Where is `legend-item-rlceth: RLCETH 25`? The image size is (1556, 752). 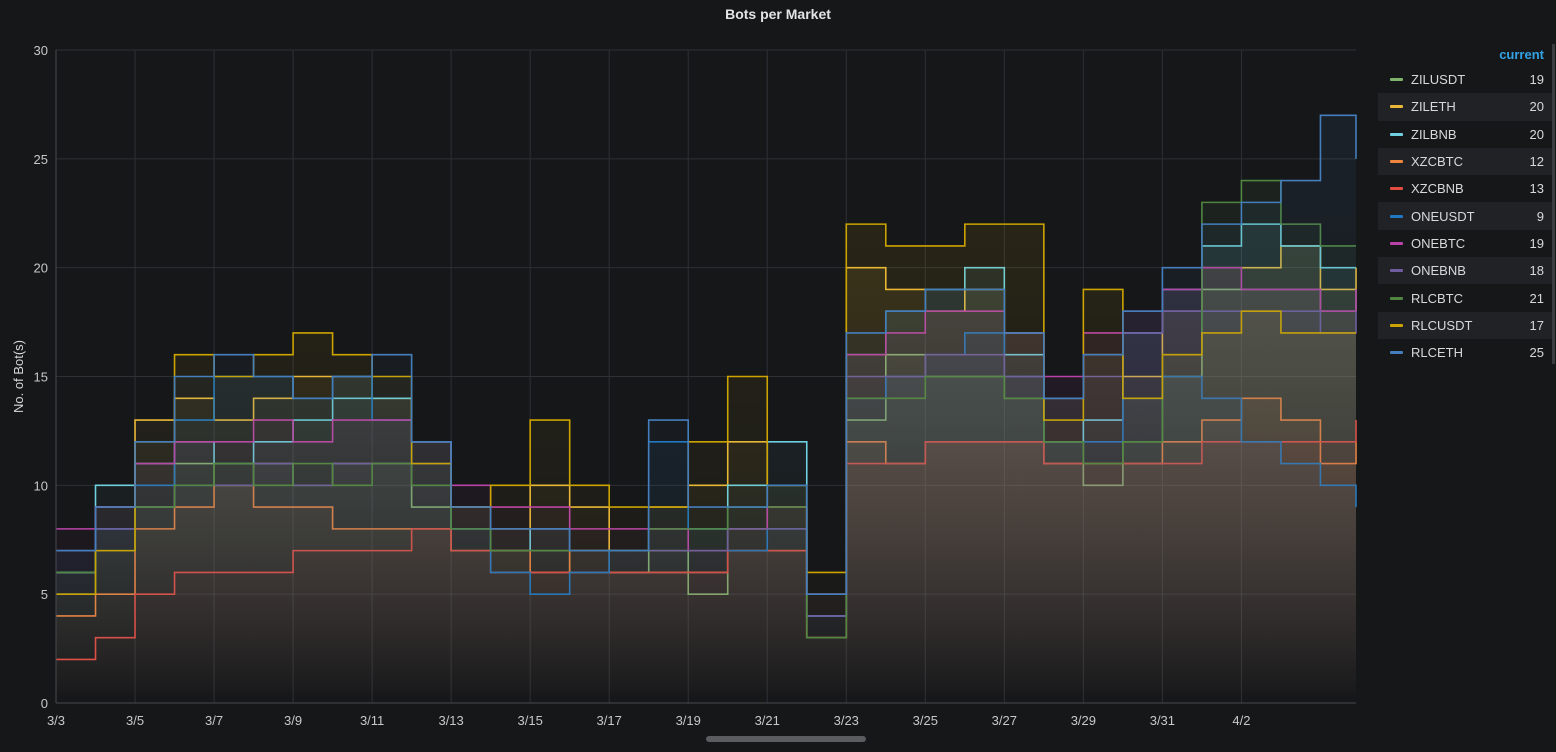 legend-item-rlceth: RLCETH 25 is located at coordinates (1465, 352).